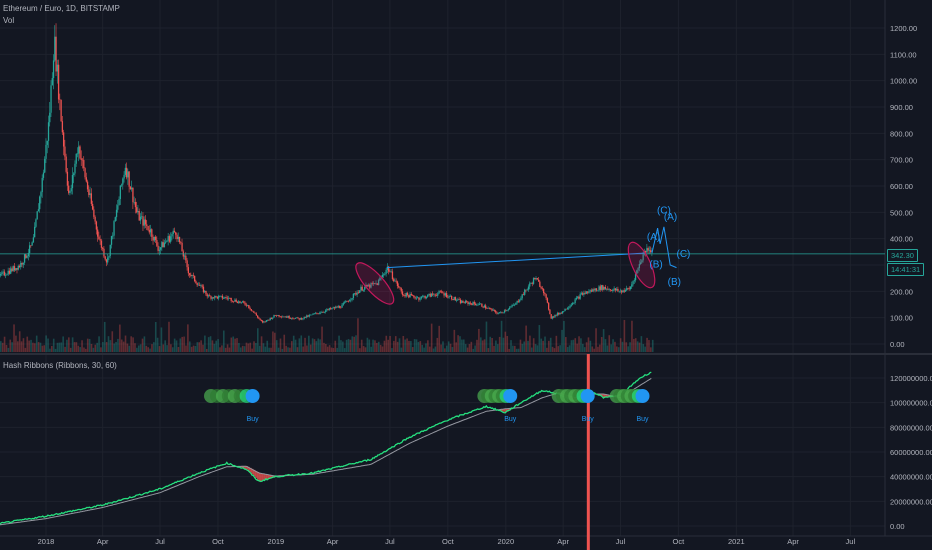 The image size is (932, 550). Describe the element at coordinates (903, 28) in the screenshot. I see `price-axis-tick: 1200.00` at that location.